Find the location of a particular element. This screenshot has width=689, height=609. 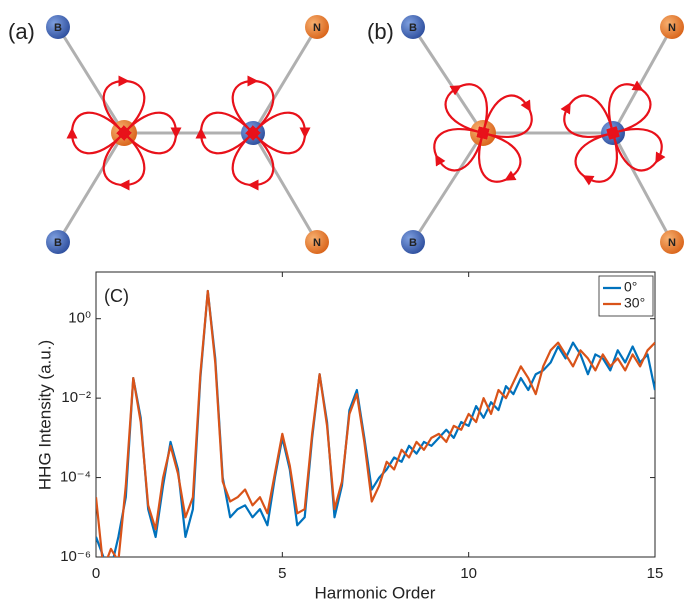

legend: 0°30° is located at coordinates (626, 296).